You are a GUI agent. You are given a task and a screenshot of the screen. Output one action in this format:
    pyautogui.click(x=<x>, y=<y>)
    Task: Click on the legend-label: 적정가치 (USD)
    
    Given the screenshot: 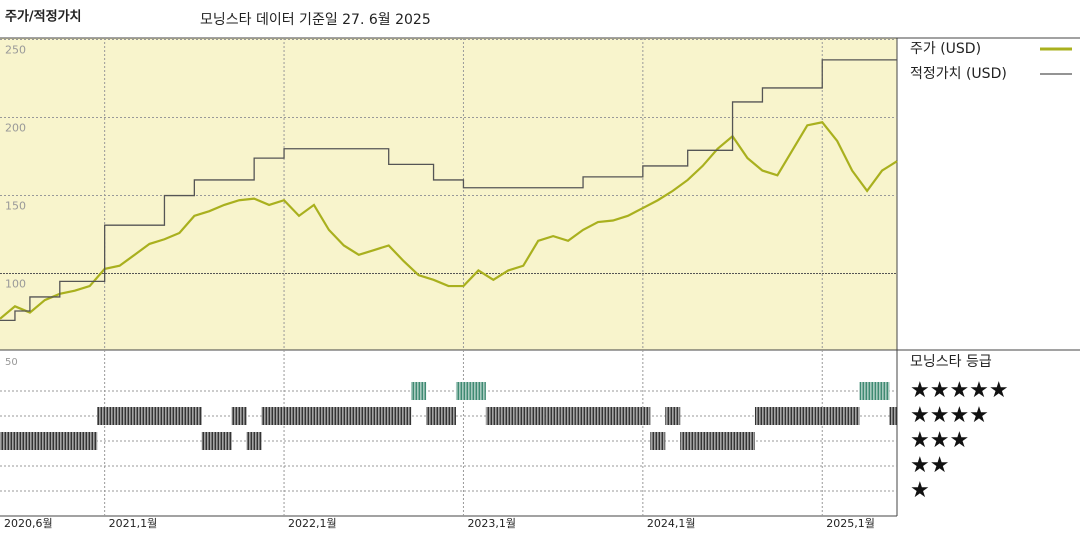 What is the action you would take?
    pyautogui.click(x=958, y=74)
    